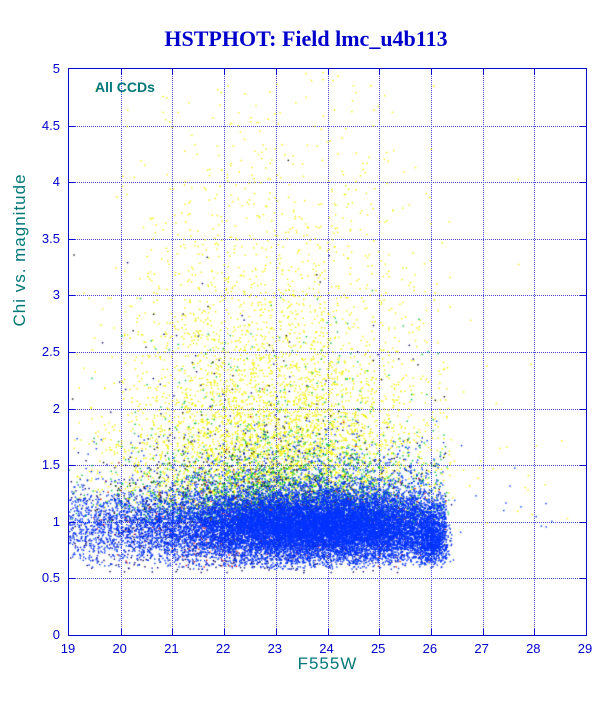 The height and width of the screenshot is (709, 612). What do you see at coordinates (50, 238) in the screenshot?
I see `y-tick-label: 3.5` at bounding box center [50, 238].